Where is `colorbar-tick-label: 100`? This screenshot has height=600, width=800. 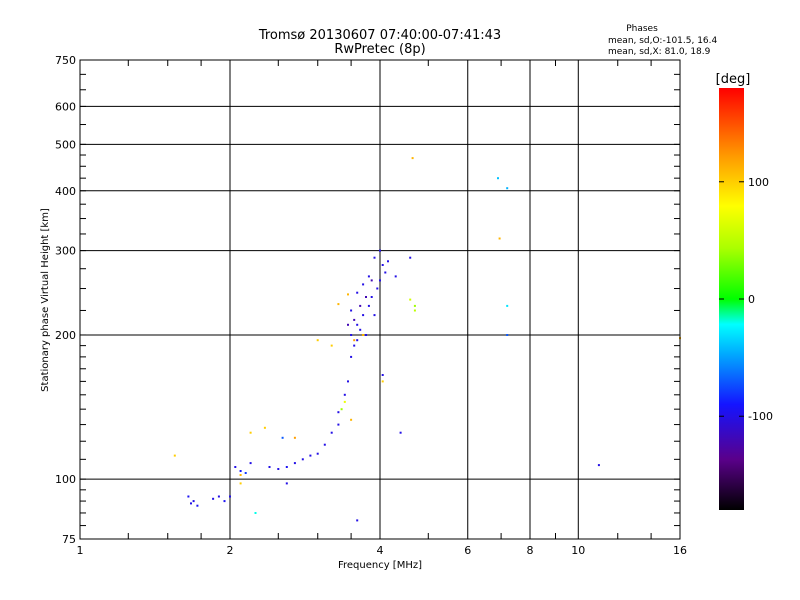 colorbar-tick-label: 100 is located at coordinates (758, 182).